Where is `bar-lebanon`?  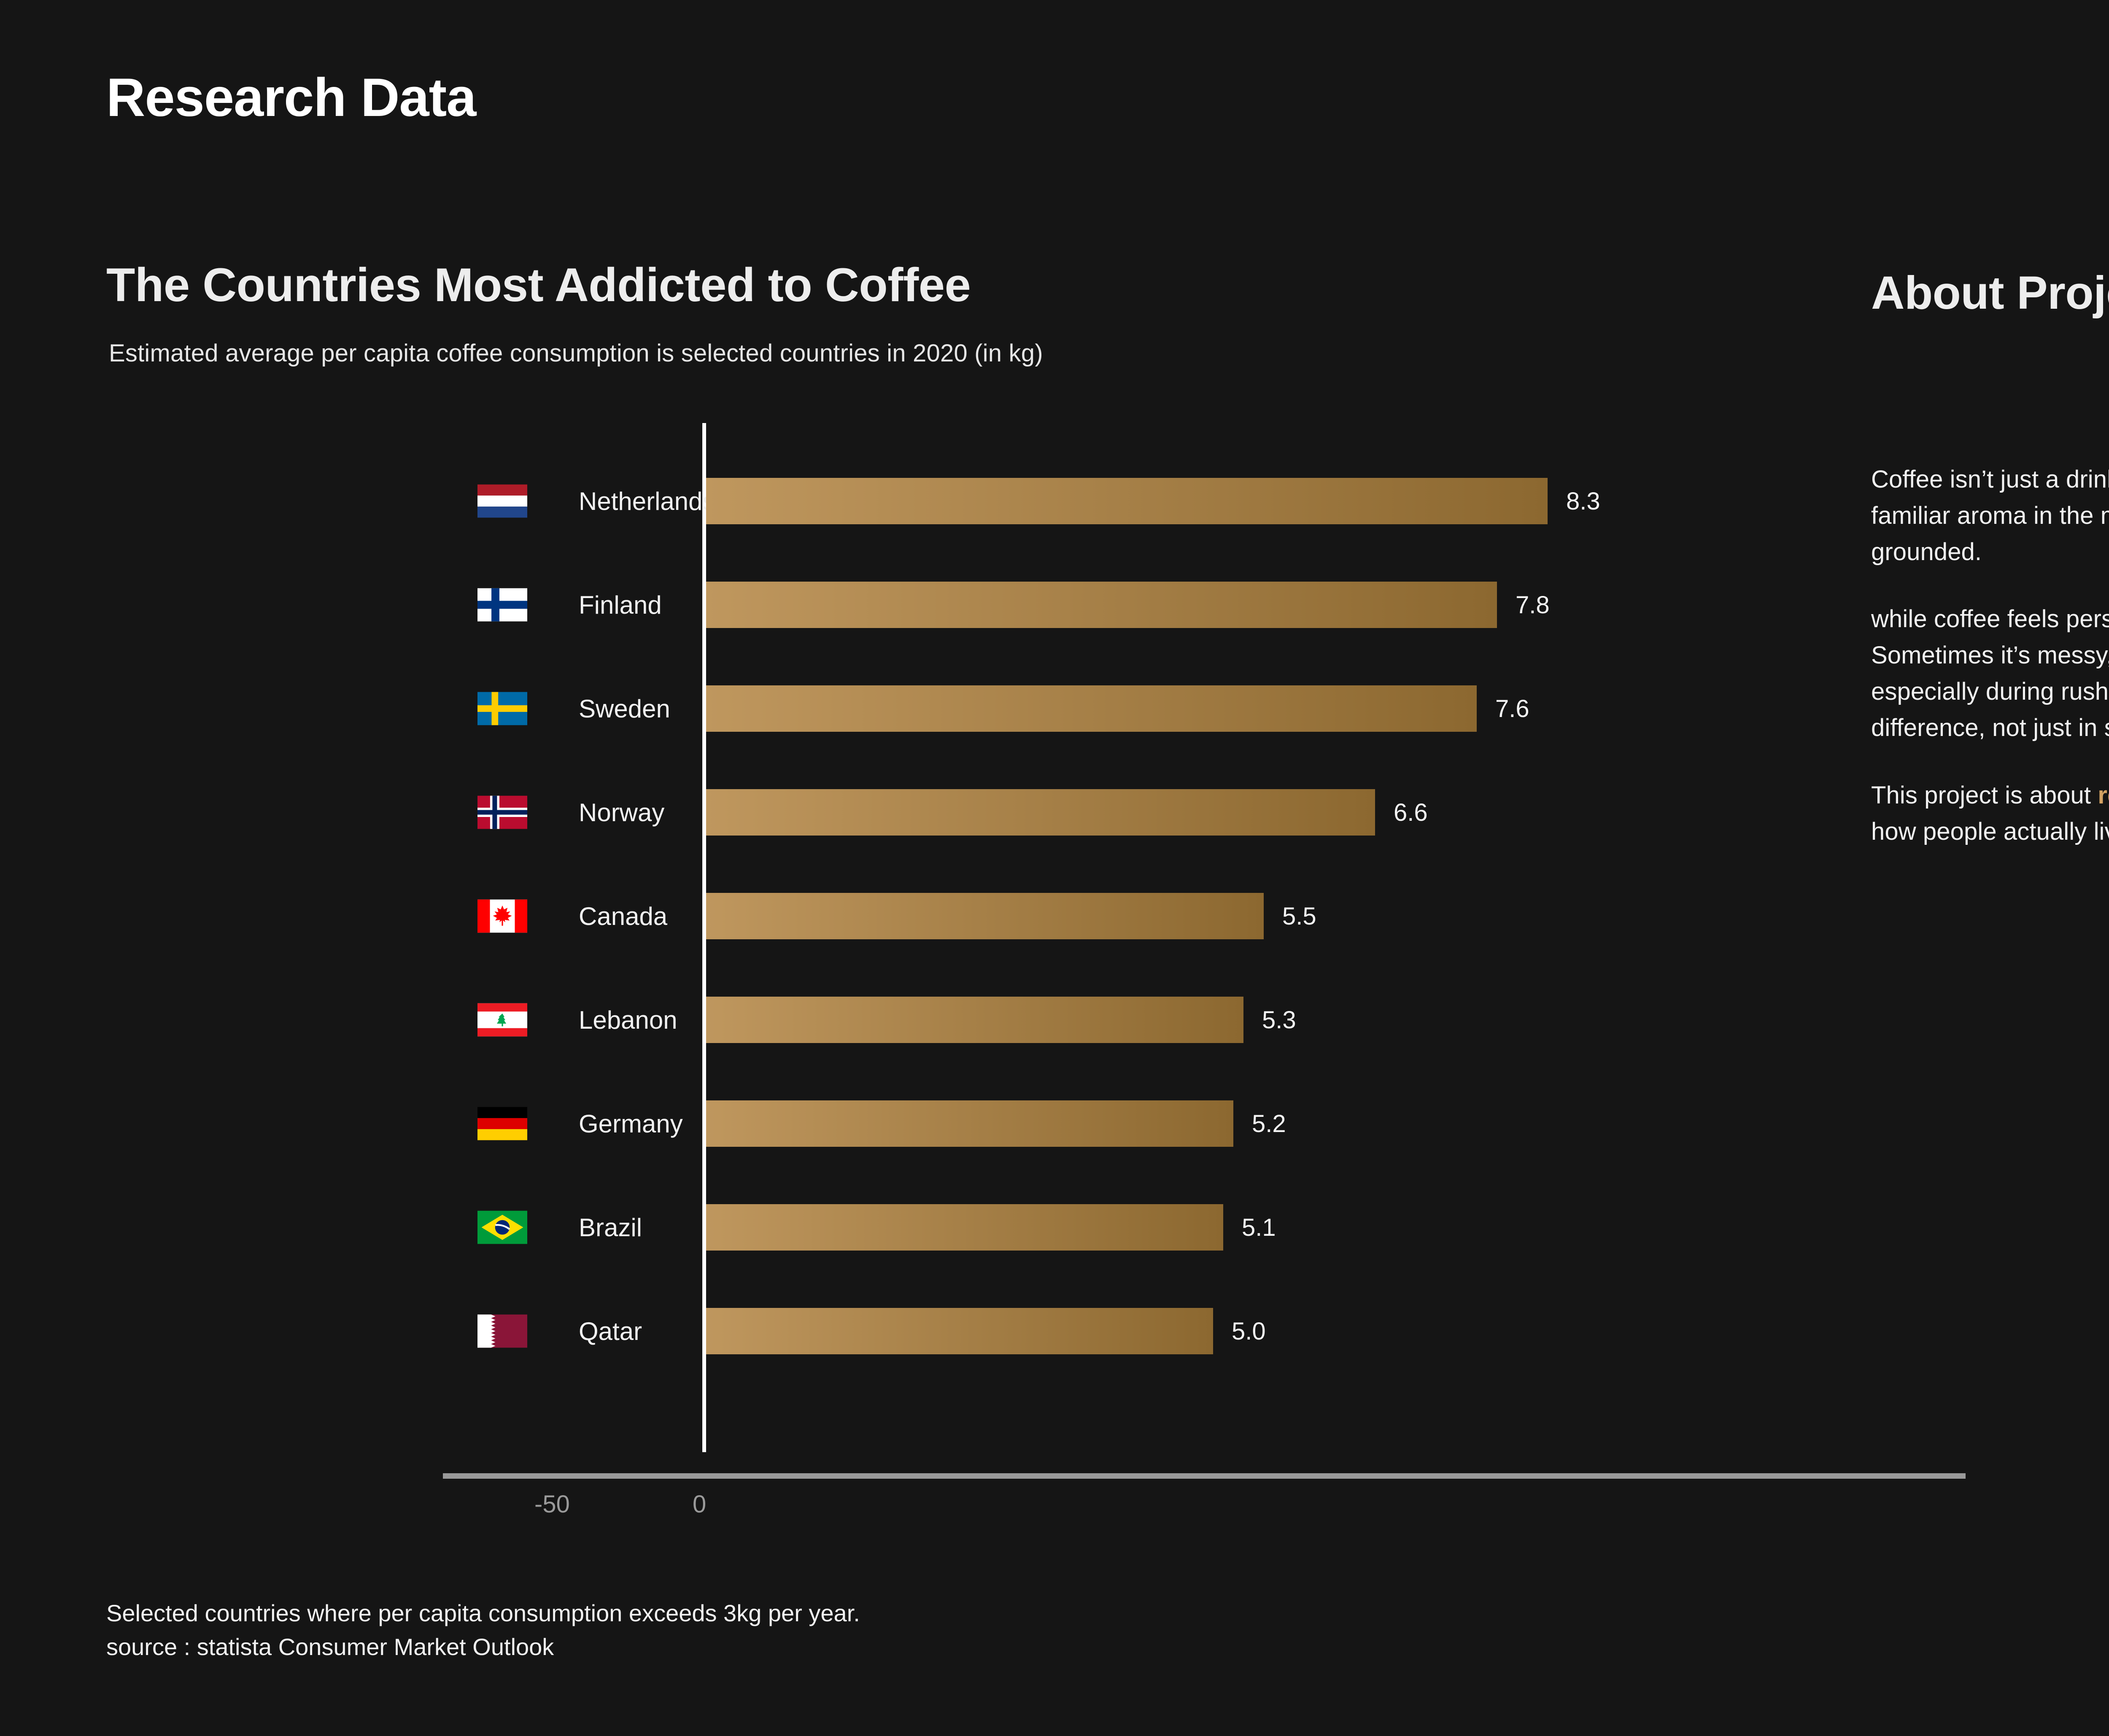 bar-lebanon is located at coordinates (975, 1020).